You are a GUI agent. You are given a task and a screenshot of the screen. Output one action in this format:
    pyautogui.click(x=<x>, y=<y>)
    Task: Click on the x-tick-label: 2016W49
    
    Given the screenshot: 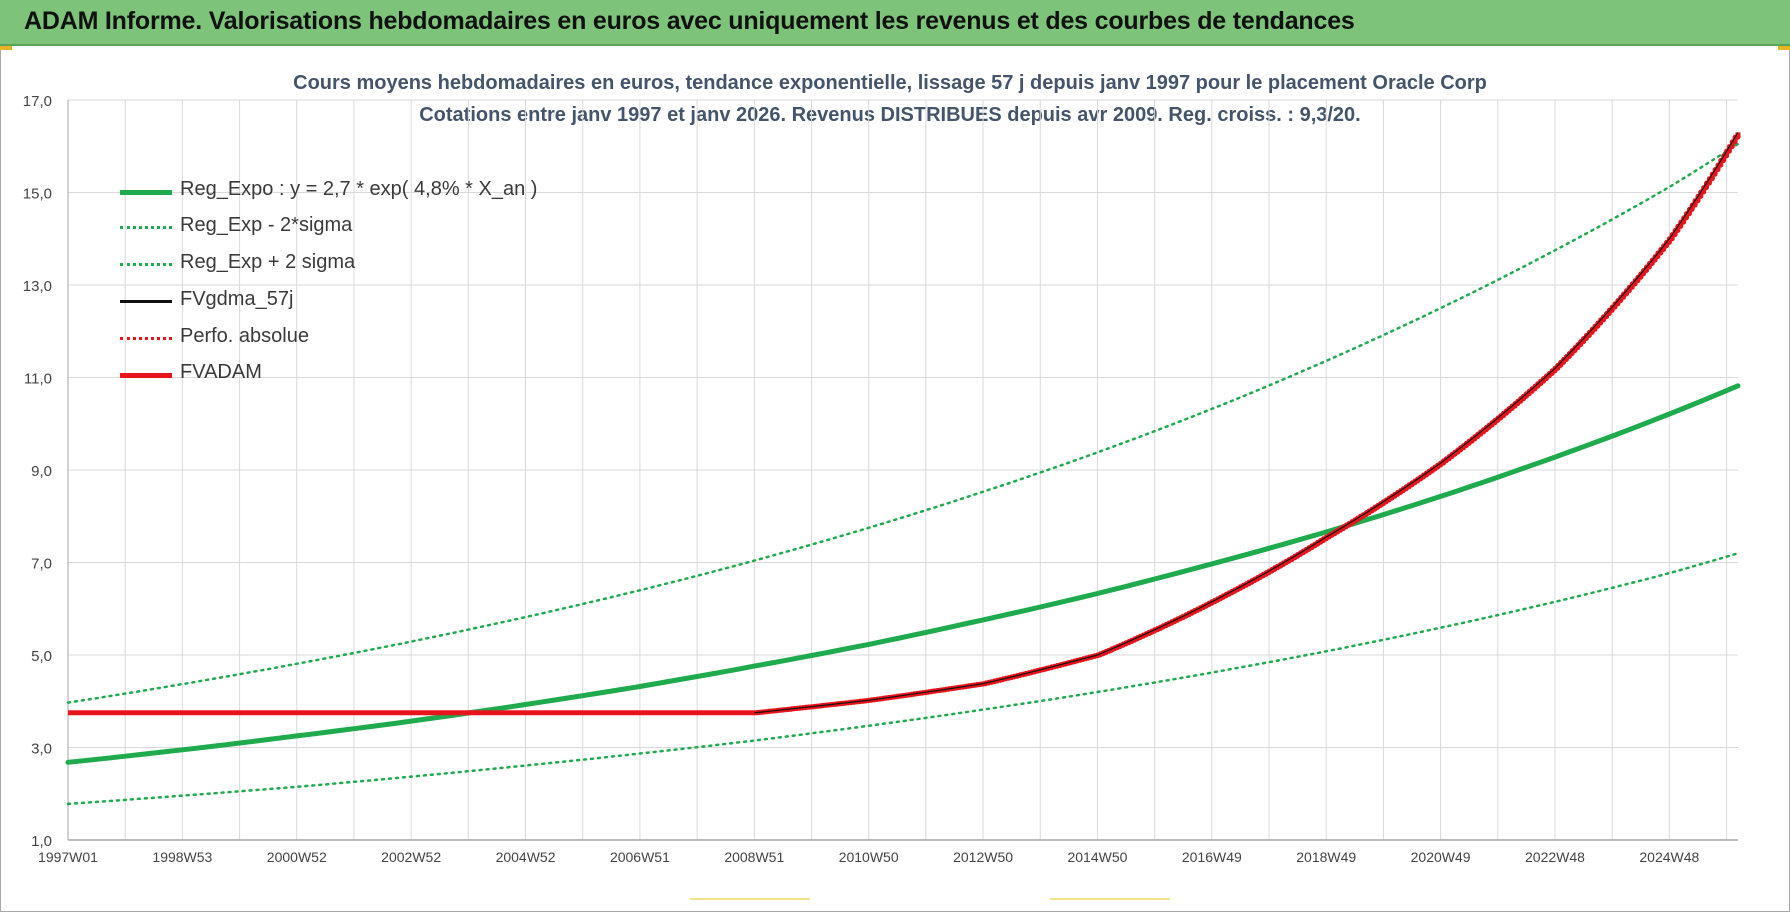 What is the action you would take?
    pyautogui.click(x=1212, y=857)
    